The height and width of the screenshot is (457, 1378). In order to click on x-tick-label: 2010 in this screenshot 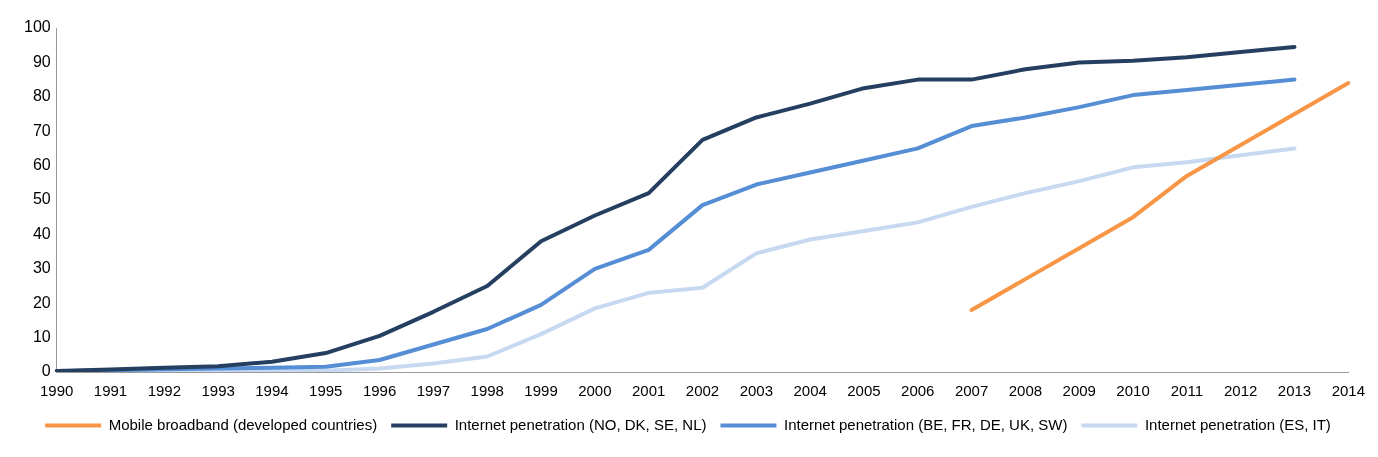, I will do `click(1133, 391)`.